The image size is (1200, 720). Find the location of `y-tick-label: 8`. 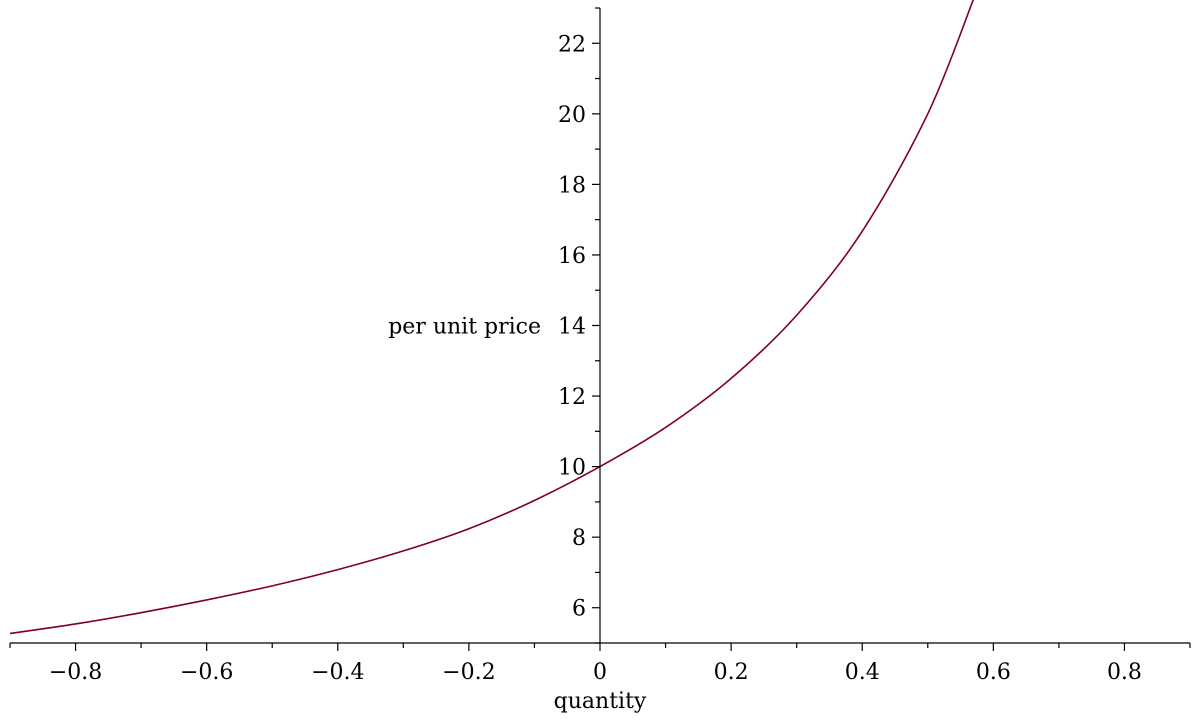

y-tick-label: 8 is located at coordinates (579, 538).